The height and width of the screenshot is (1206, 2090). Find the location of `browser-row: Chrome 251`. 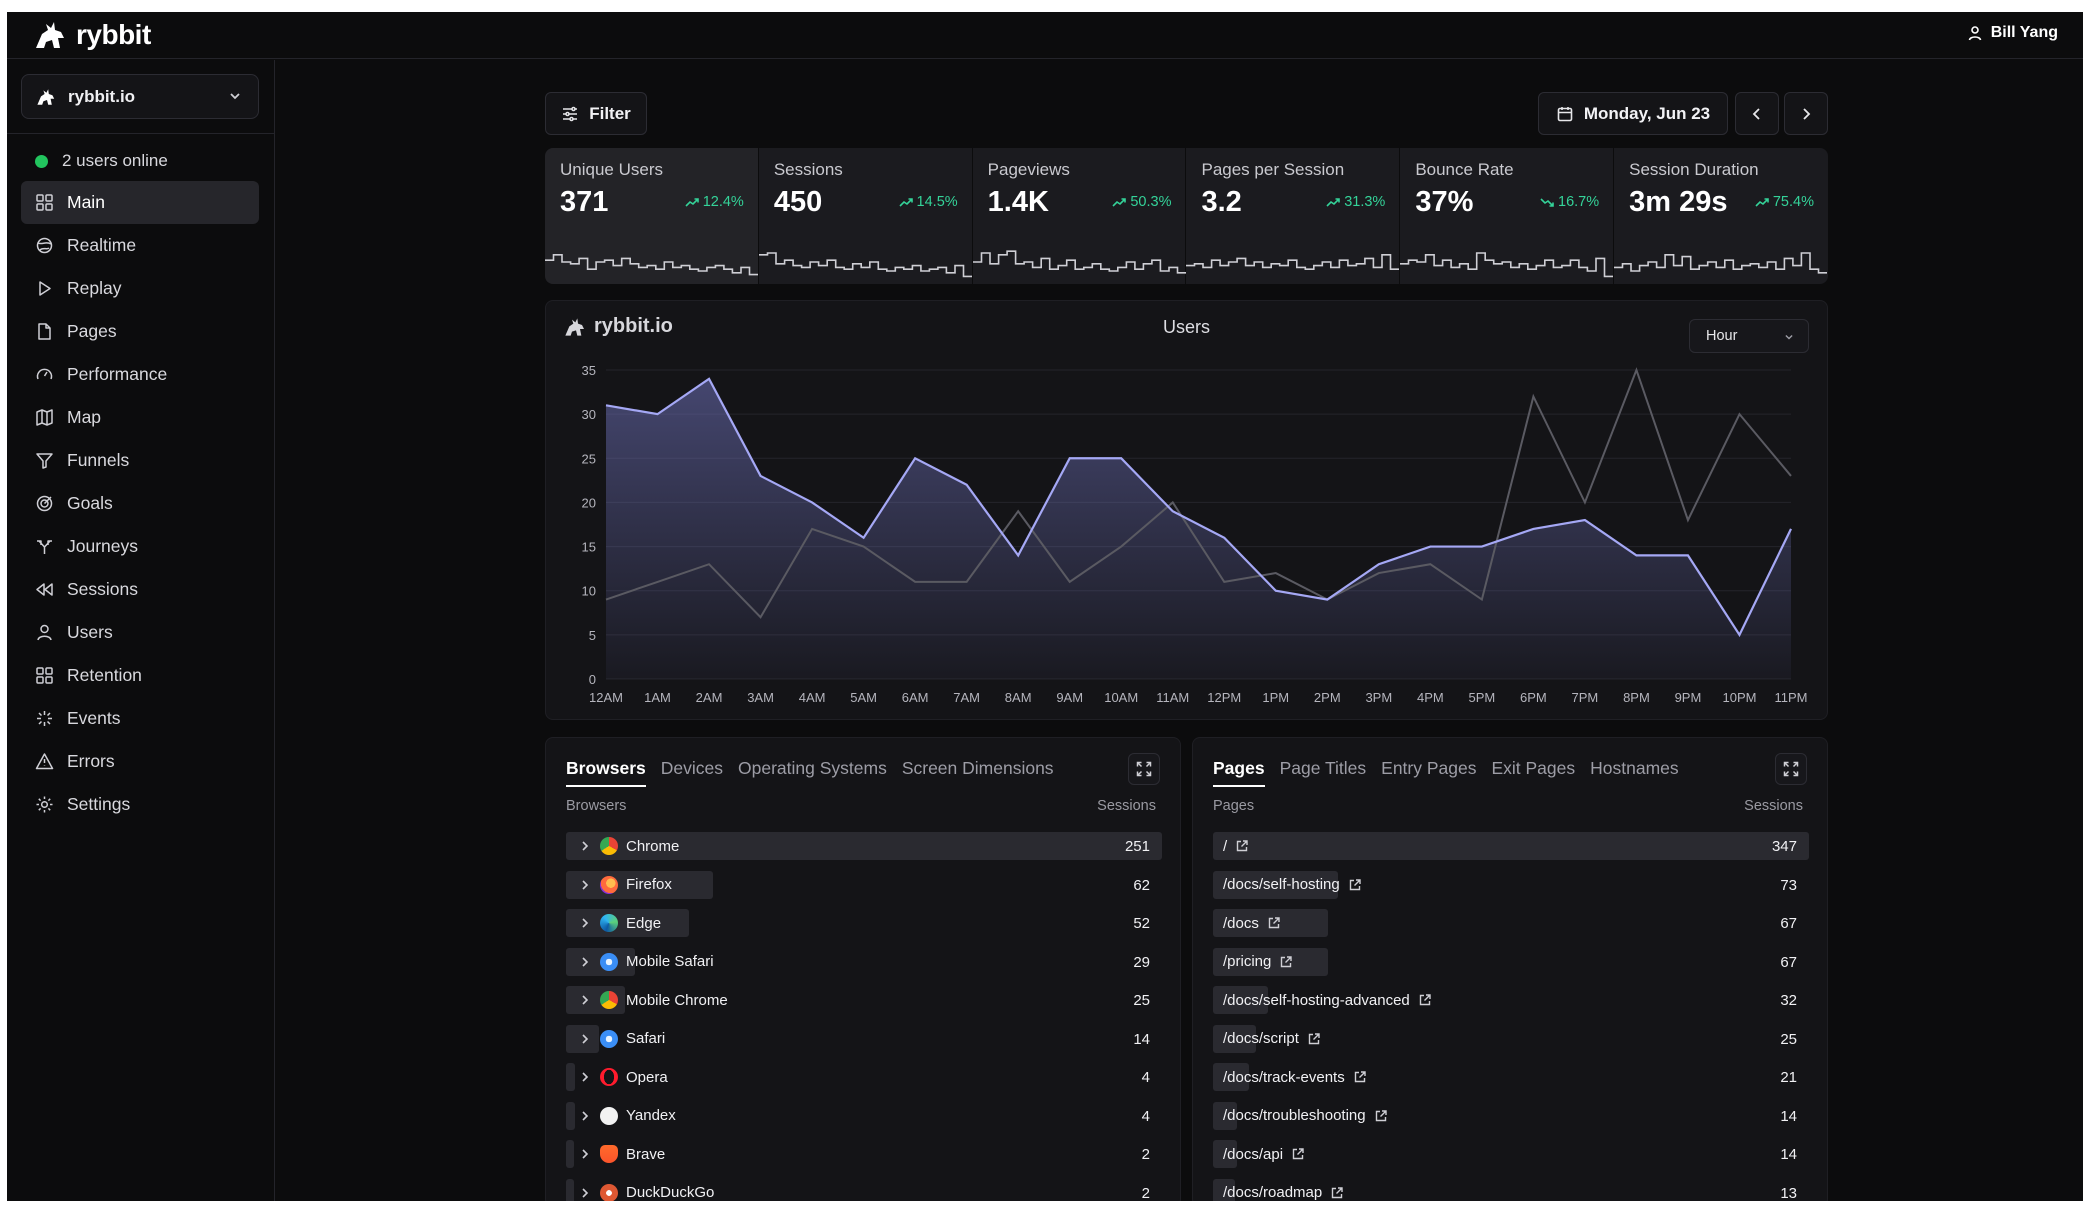

browser-row: Chrome 251 is located at coordinates (864, 846).